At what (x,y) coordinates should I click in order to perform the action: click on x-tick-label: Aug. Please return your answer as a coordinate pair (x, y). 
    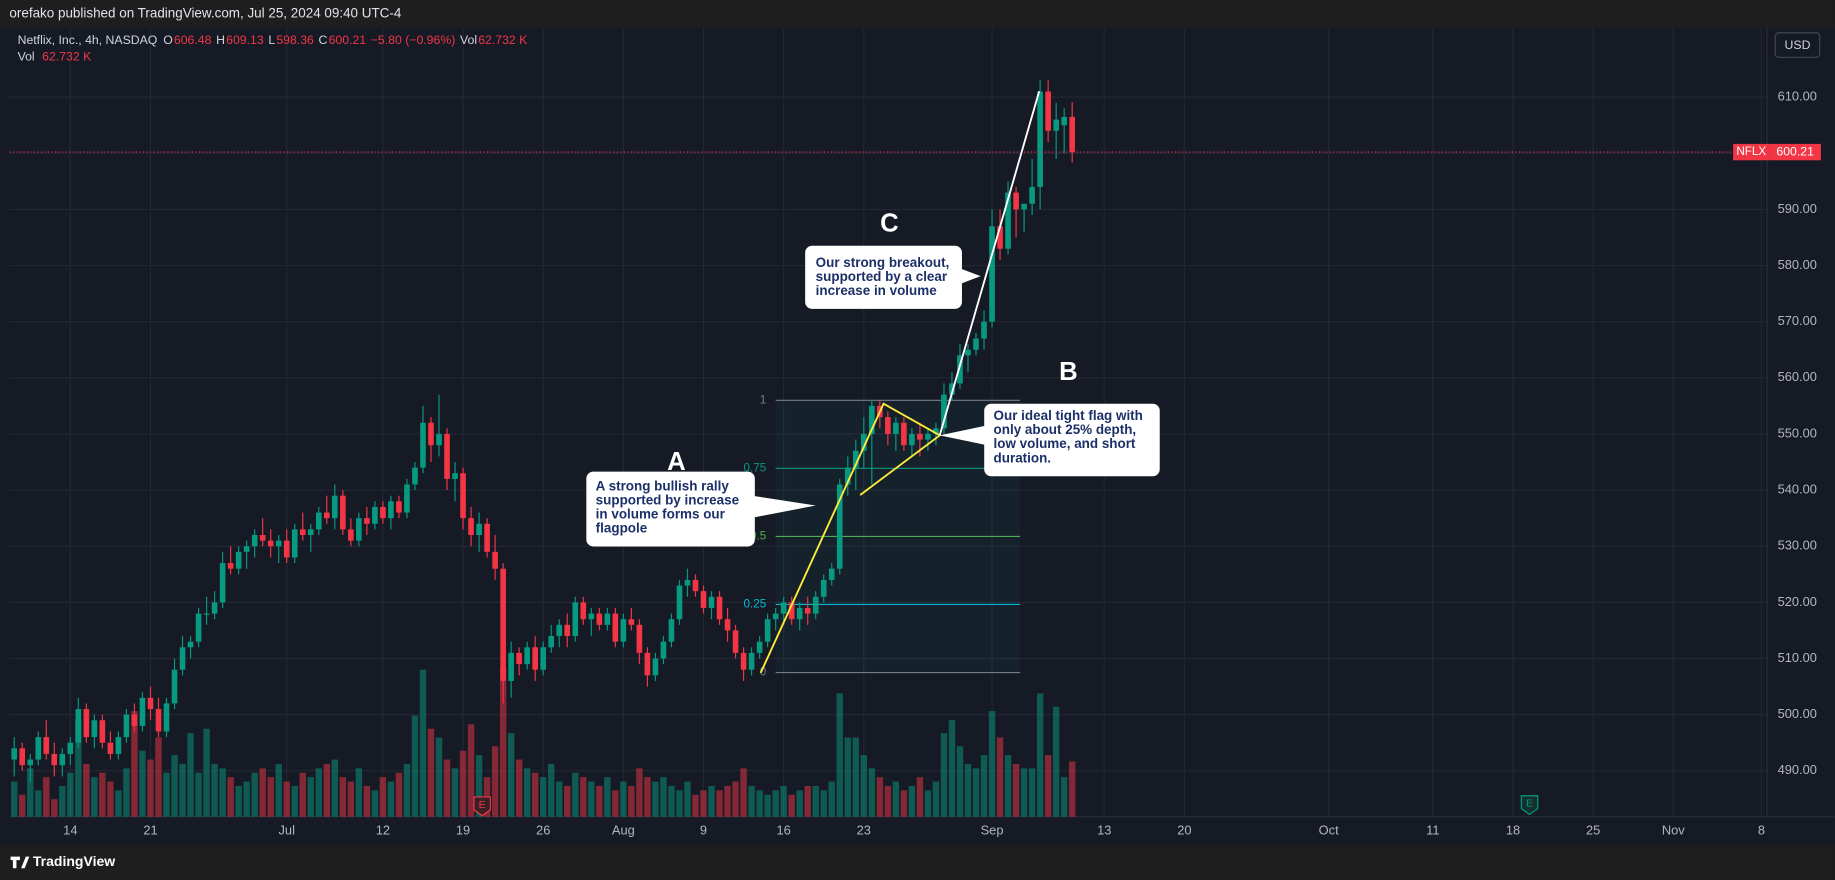
    Looking at the image, I should click on (623, 829).